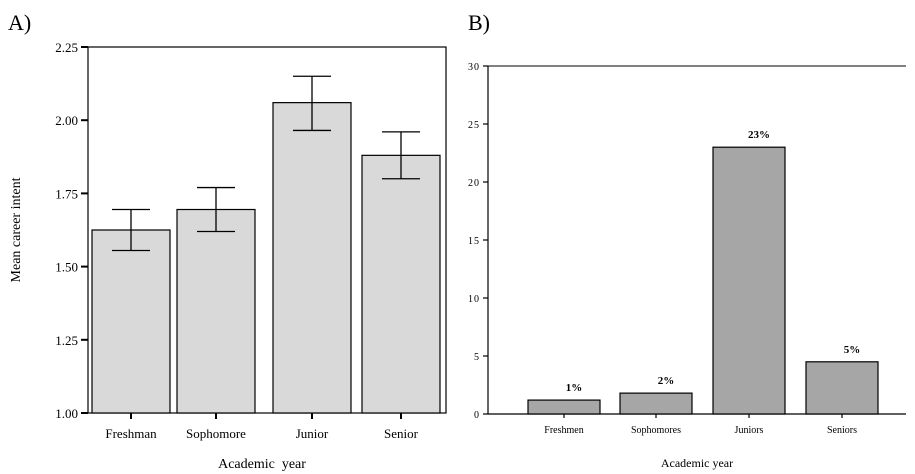 The height and width of the screenshot is (474, 915). What do you see at coordinates (474, 241) in the screenshot?
I see `panel-b-ytick-label: 15` at bounding box center [474, 241].